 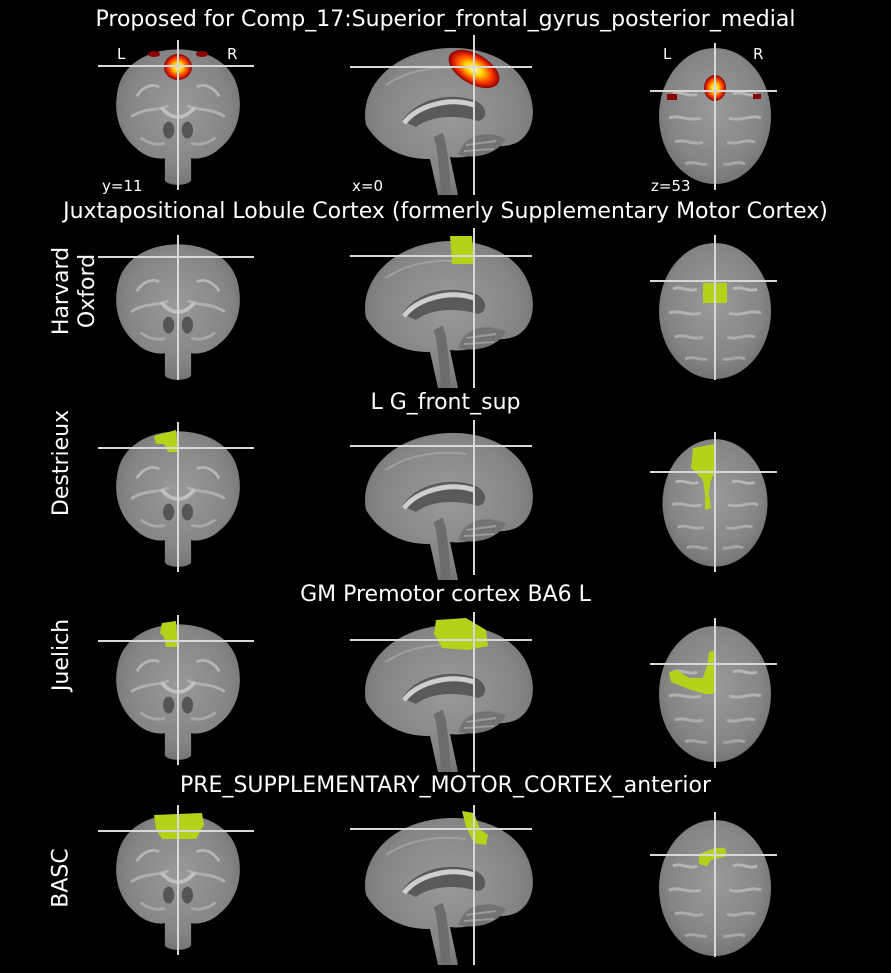 What do you see at coordinates (367, 186) in the screenshot?
I see `sagittal-coordinate: x=0` at bounding box center [367, 186].